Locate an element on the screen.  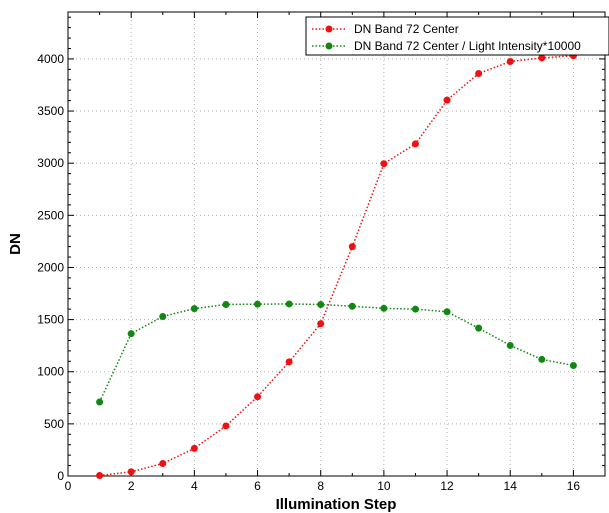
x-tick-label: 8 is located at coordinates (320, 486).